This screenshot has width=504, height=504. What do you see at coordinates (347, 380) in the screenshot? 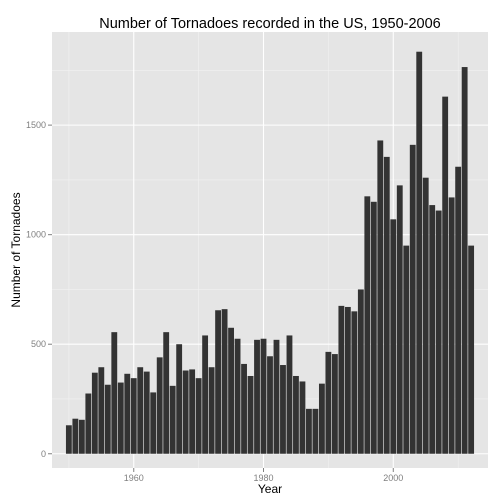
I see `bar-1993` at bounding box center [347, 380].